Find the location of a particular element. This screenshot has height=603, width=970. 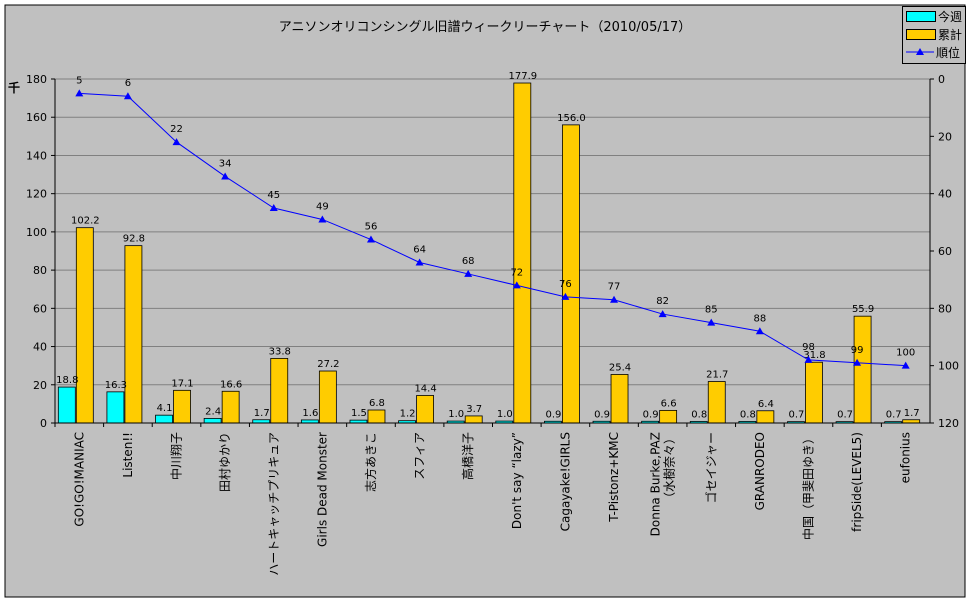

x-tick-label: GRANRODEO is located at coordinates (760, 471).